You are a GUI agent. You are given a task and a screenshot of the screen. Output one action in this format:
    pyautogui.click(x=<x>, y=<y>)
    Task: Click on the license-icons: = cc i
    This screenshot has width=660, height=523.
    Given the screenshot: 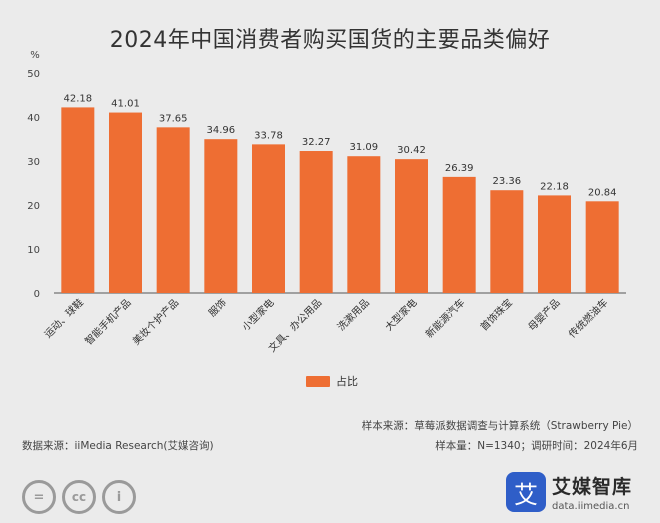 What is the action you would take?
    pyautogui.click(x=79, y=497)
    